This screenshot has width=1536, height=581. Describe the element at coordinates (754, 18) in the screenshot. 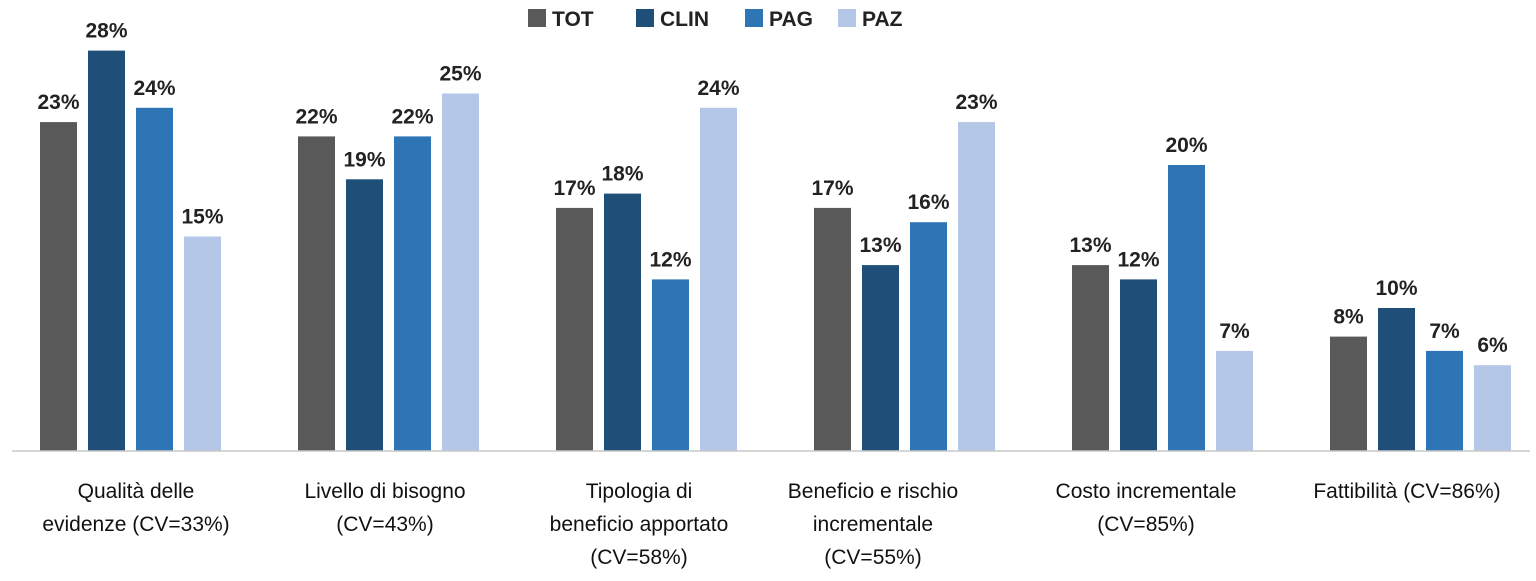

I see `legend-swatch-pag` at that location.